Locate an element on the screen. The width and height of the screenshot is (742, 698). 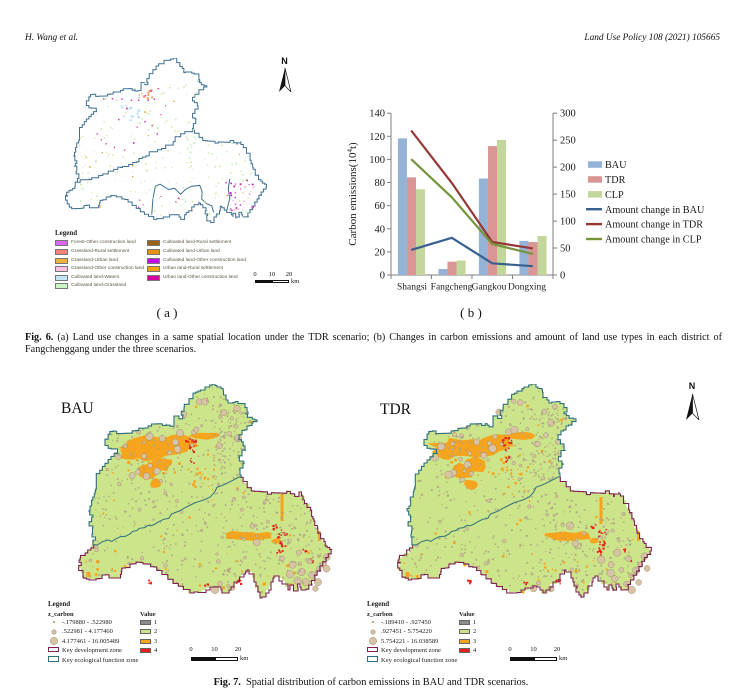
svg-text: 140 is located at coordinates (377, 114).